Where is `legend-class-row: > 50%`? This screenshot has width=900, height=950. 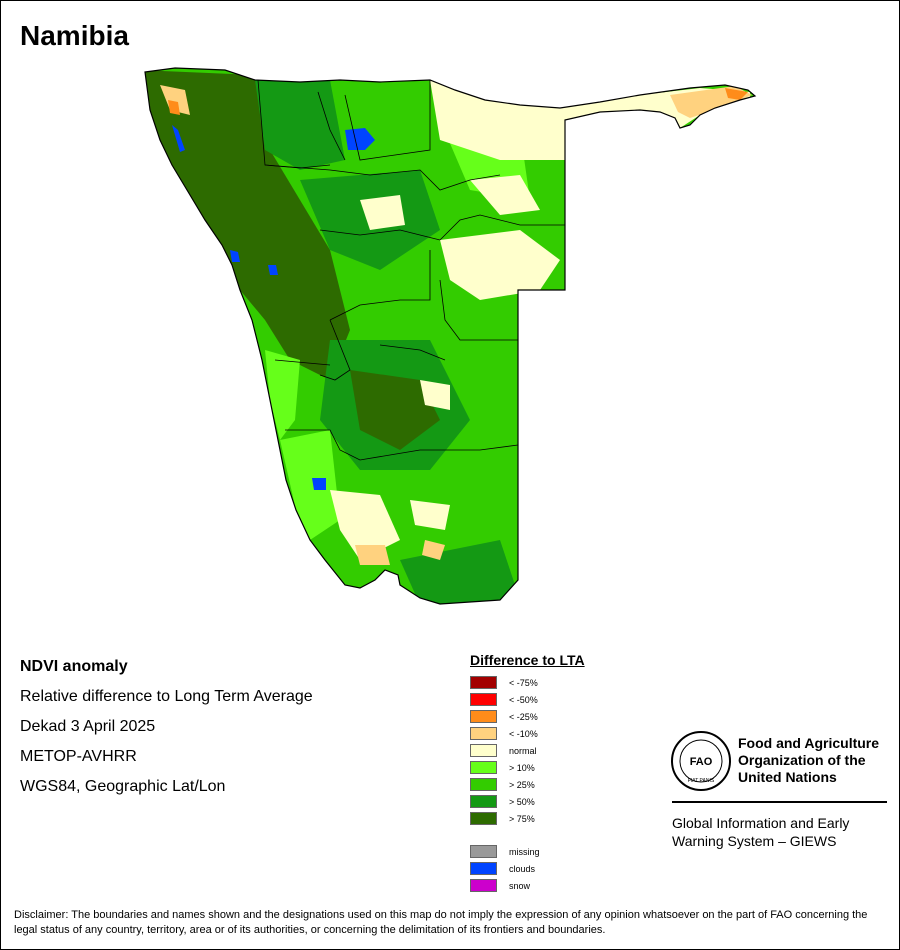 legend-class-row: > 50% is located at coordinates (527, 801).